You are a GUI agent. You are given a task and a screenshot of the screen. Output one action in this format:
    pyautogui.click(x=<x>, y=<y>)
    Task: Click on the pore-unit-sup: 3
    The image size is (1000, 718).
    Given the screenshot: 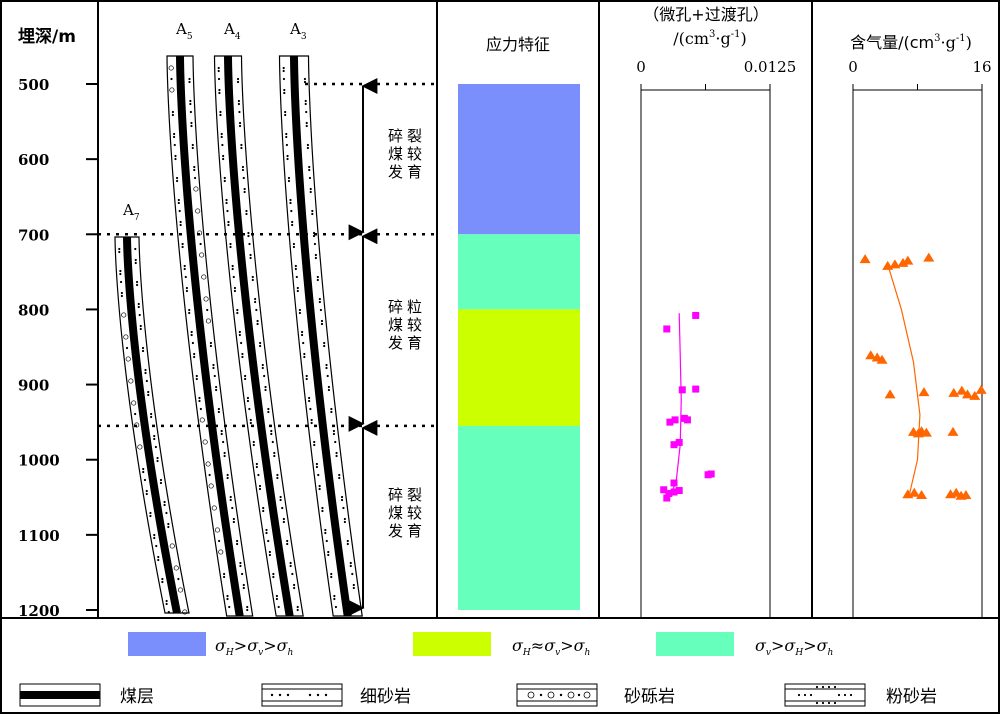 What is the action you would take?
    pyautogui.click(x=712, y=34)
    